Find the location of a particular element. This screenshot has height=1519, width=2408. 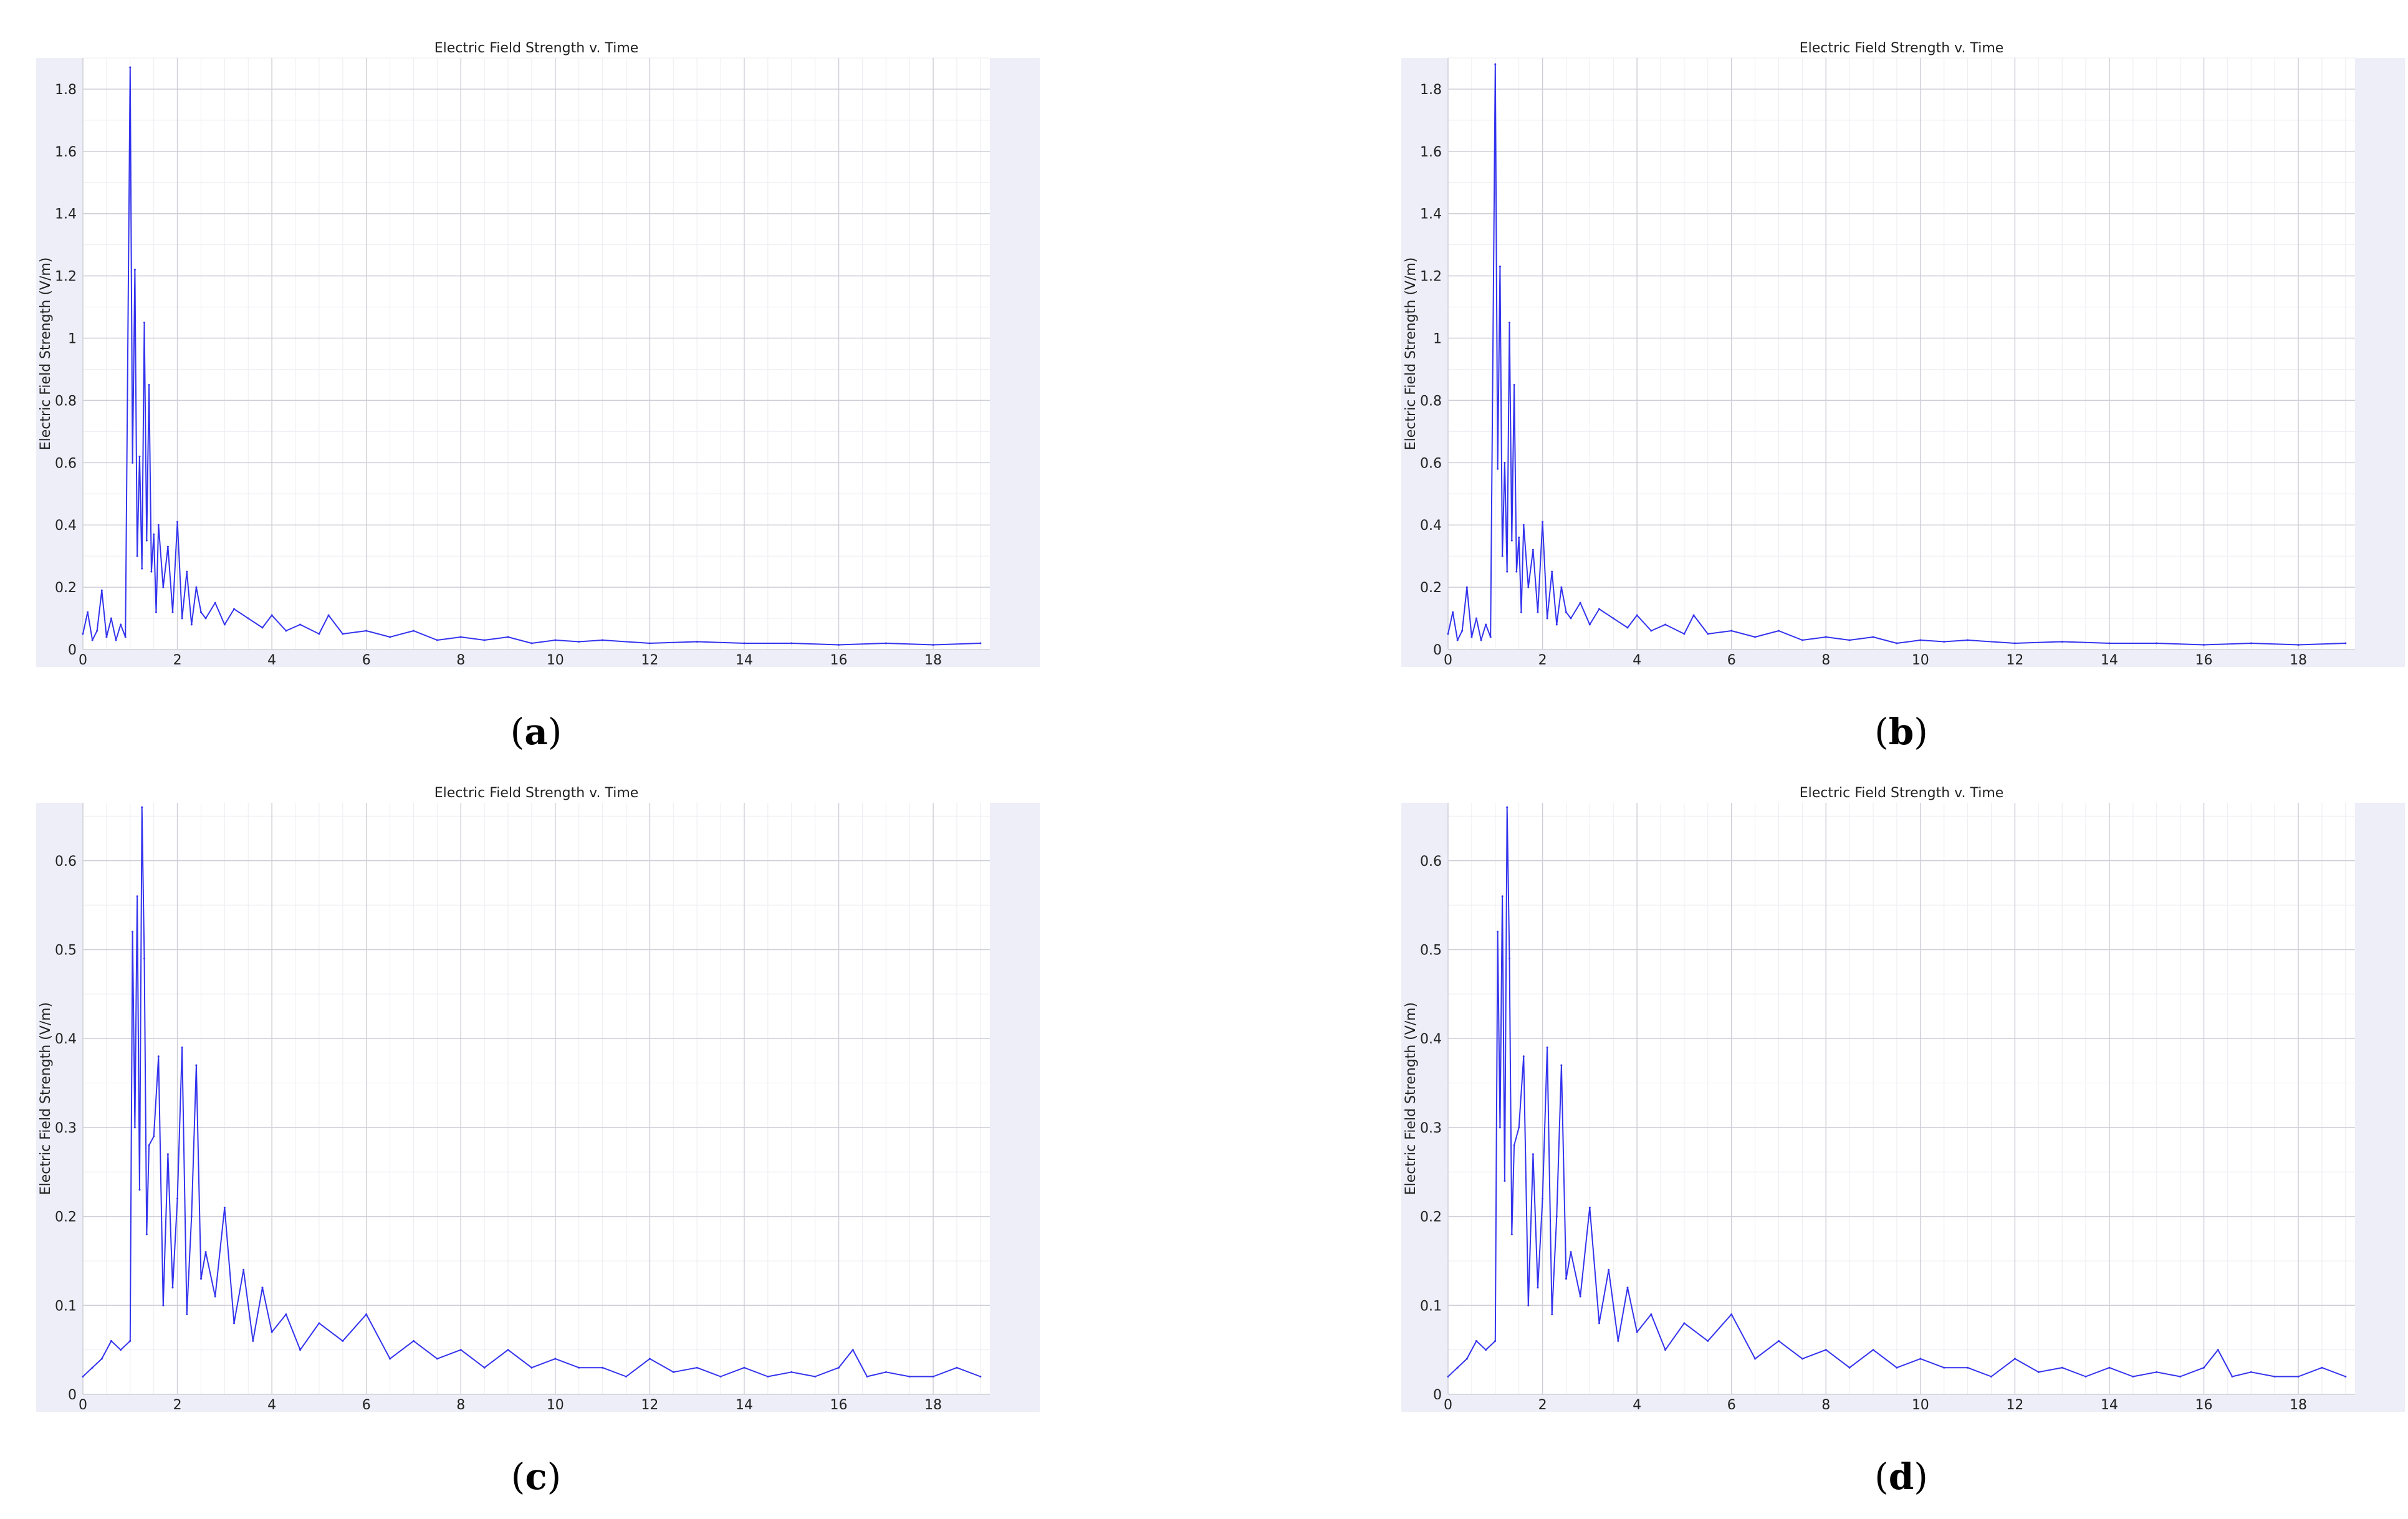

y-tick-label: 1 is located at coordinates (1437, 340).